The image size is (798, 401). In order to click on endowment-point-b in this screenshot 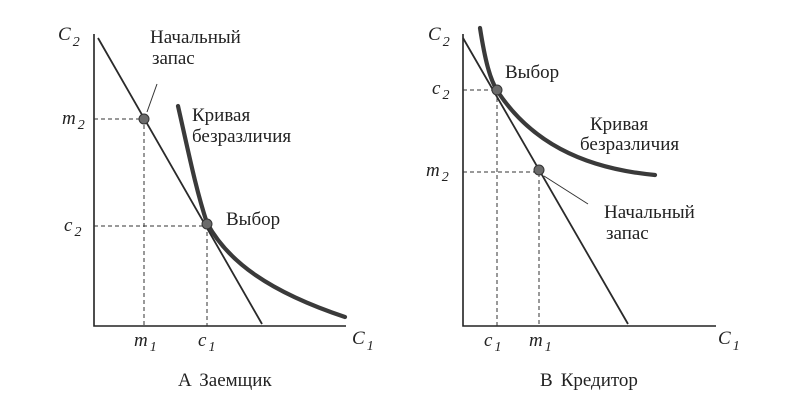, I will do `click(539, 170)`.